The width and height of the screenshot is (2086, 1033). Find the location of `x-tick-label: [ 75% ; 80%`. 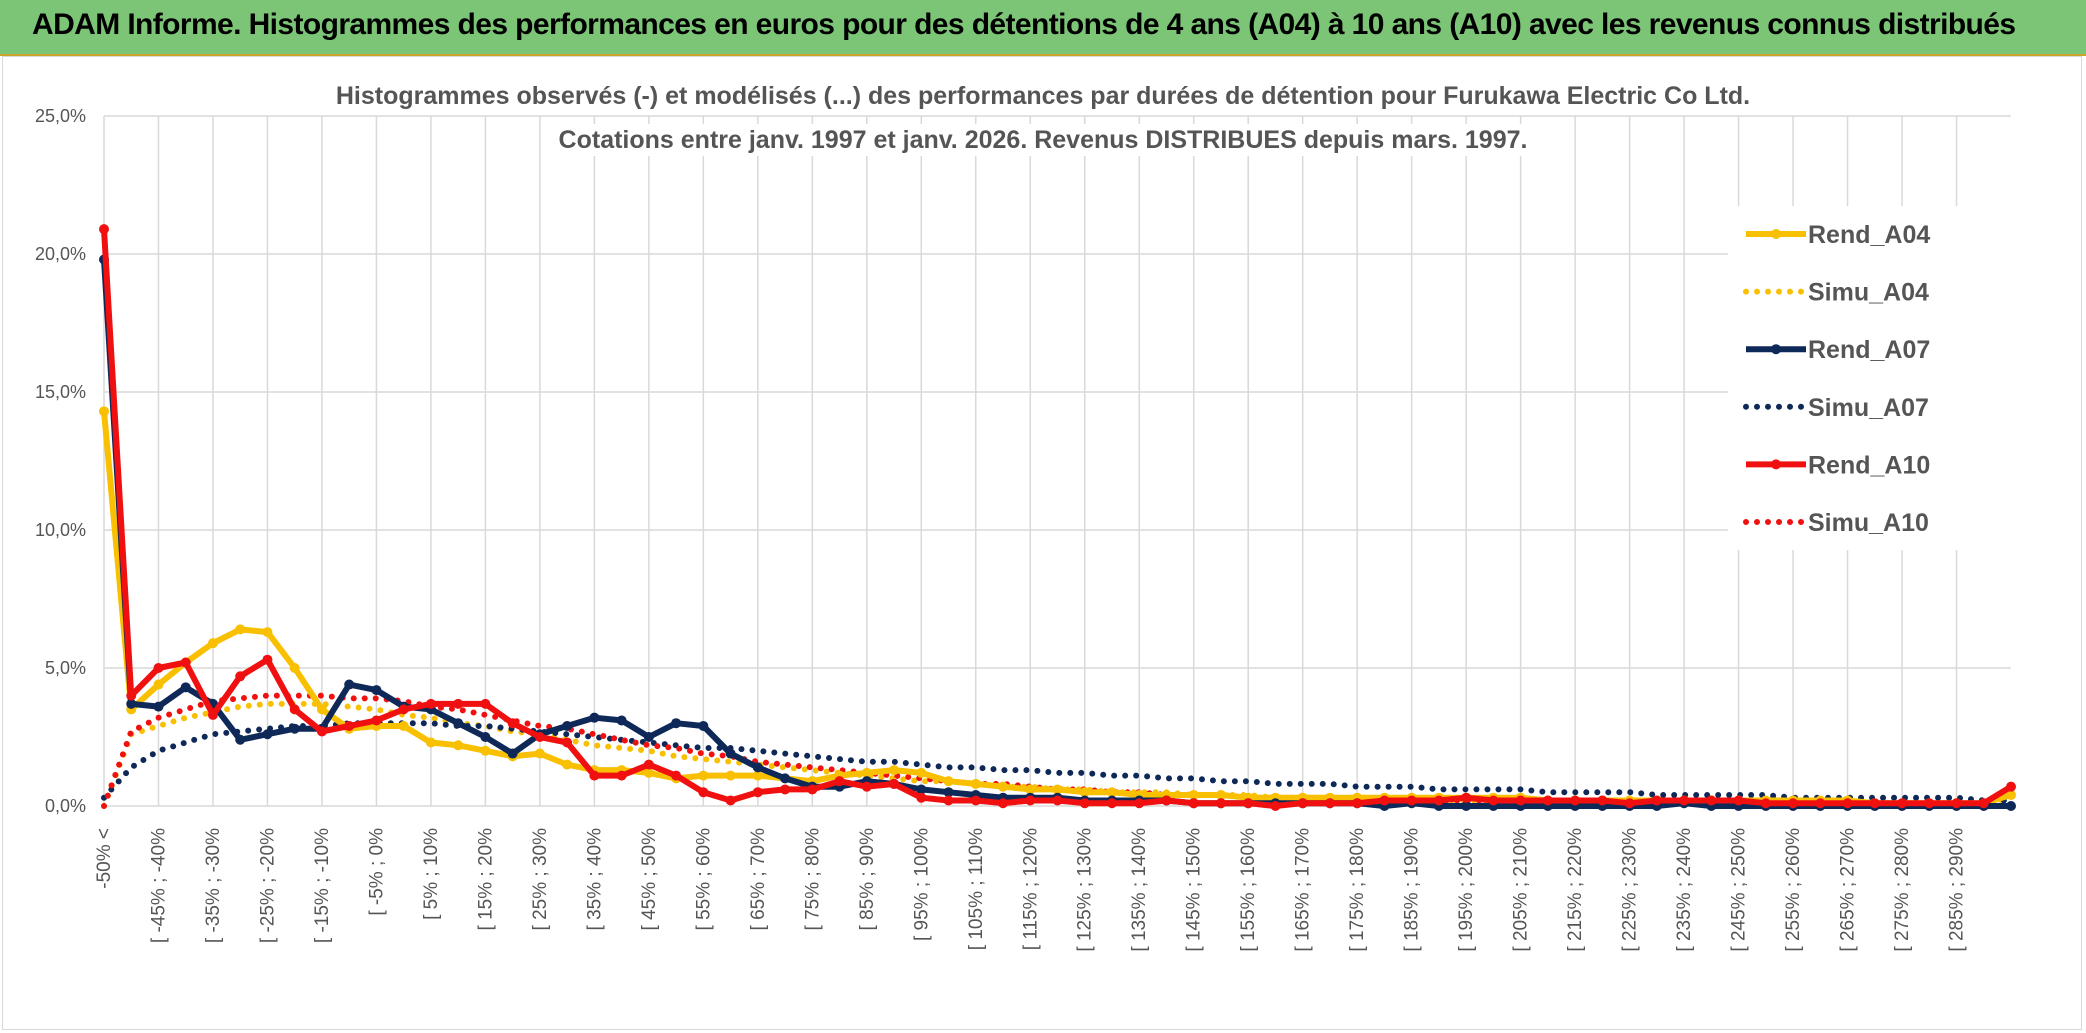

x-tick-label: [ 75% ; 80% is located at coordinates (812, 879).